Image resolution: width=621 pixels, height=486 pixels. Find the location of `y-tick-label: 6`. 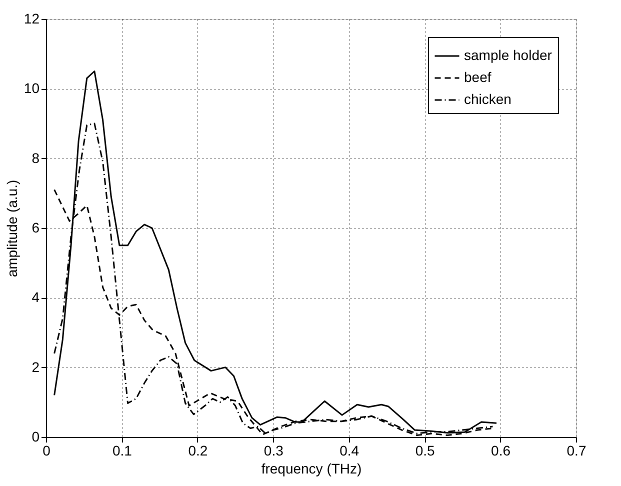

y-tick-label: 6 is located at coordinates (36, 228).